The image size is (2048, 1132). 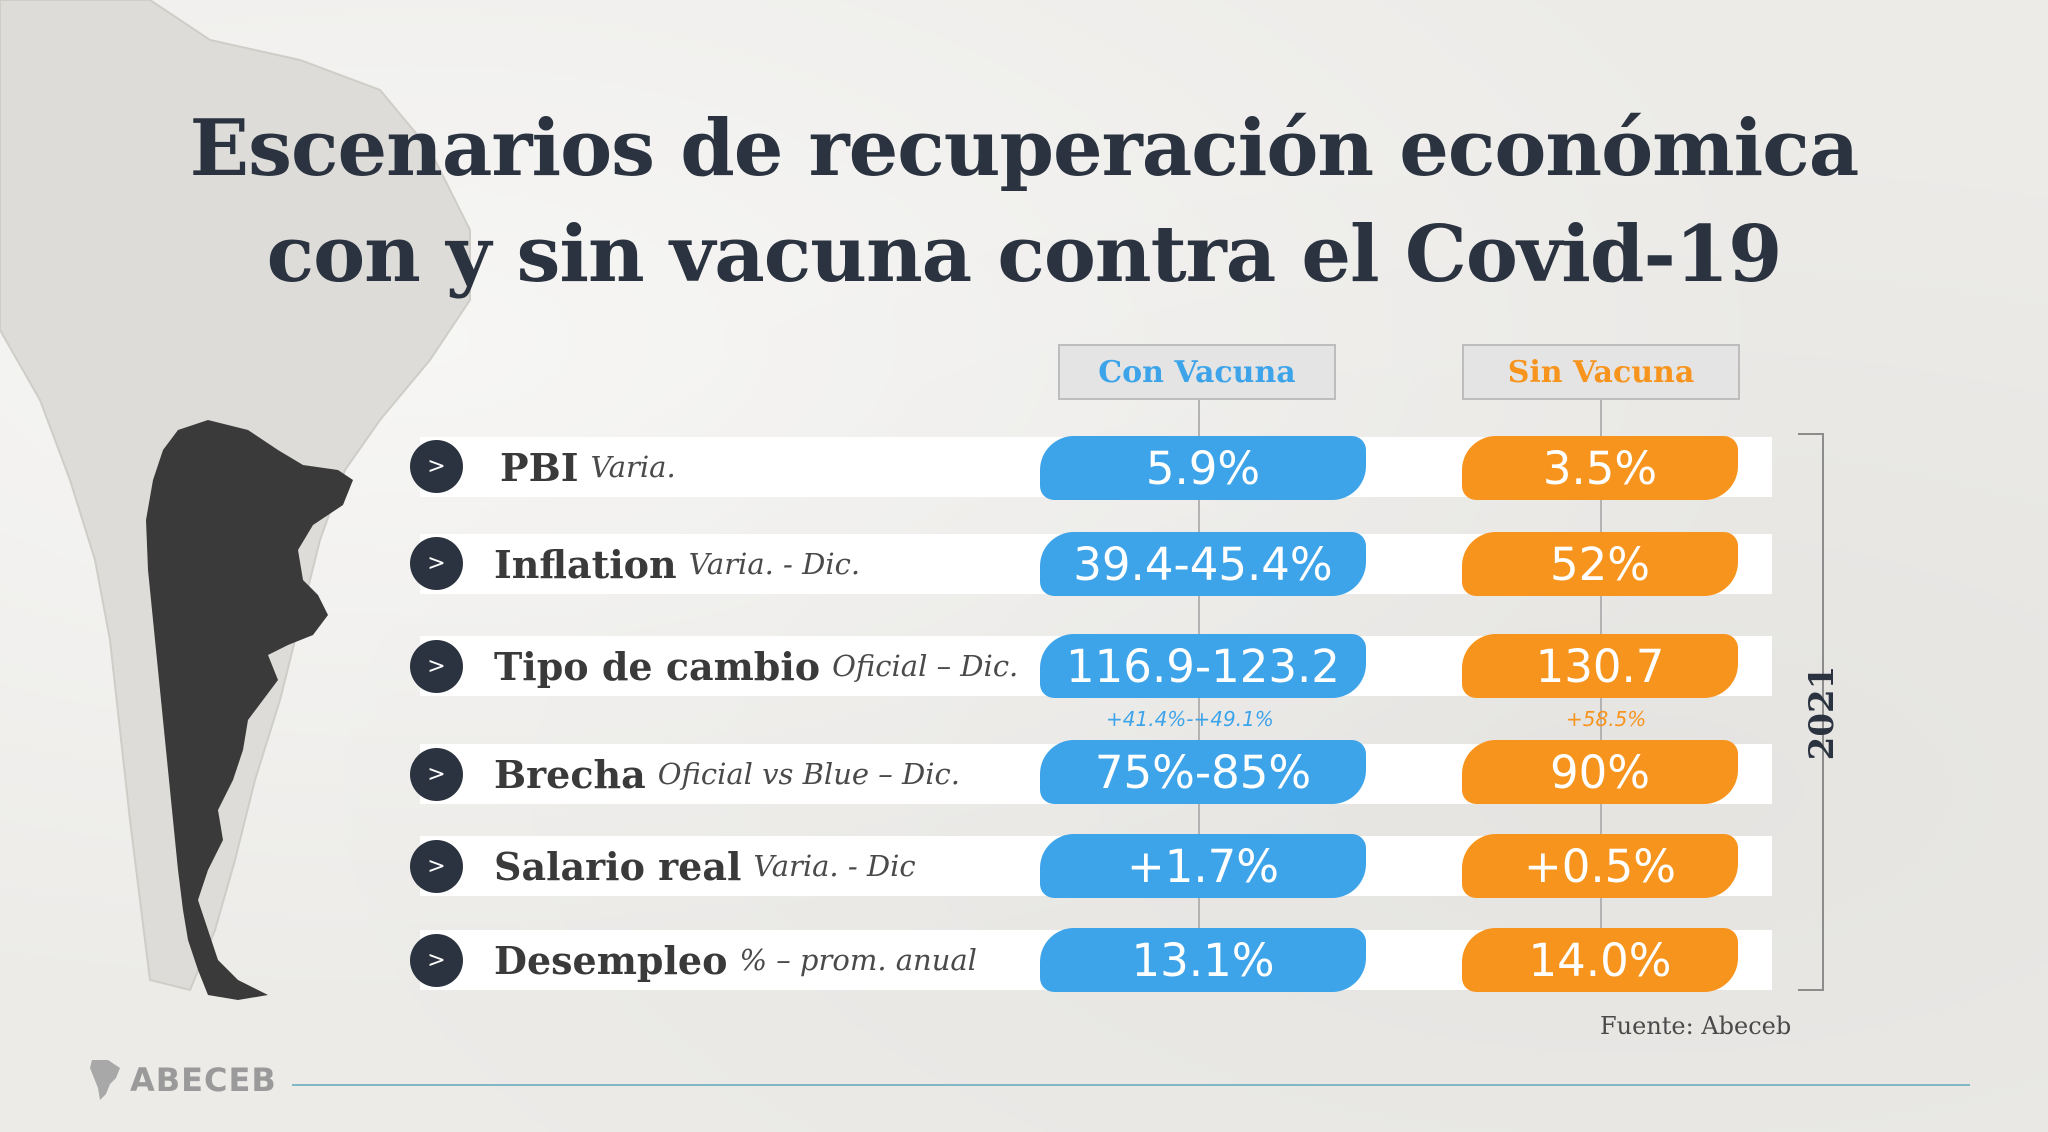 What do you see at coordinates (1203, 564) in the screenshot?
I see `value-con-inflation: 39.4-45.4%` at bounding box center [1203, 564].